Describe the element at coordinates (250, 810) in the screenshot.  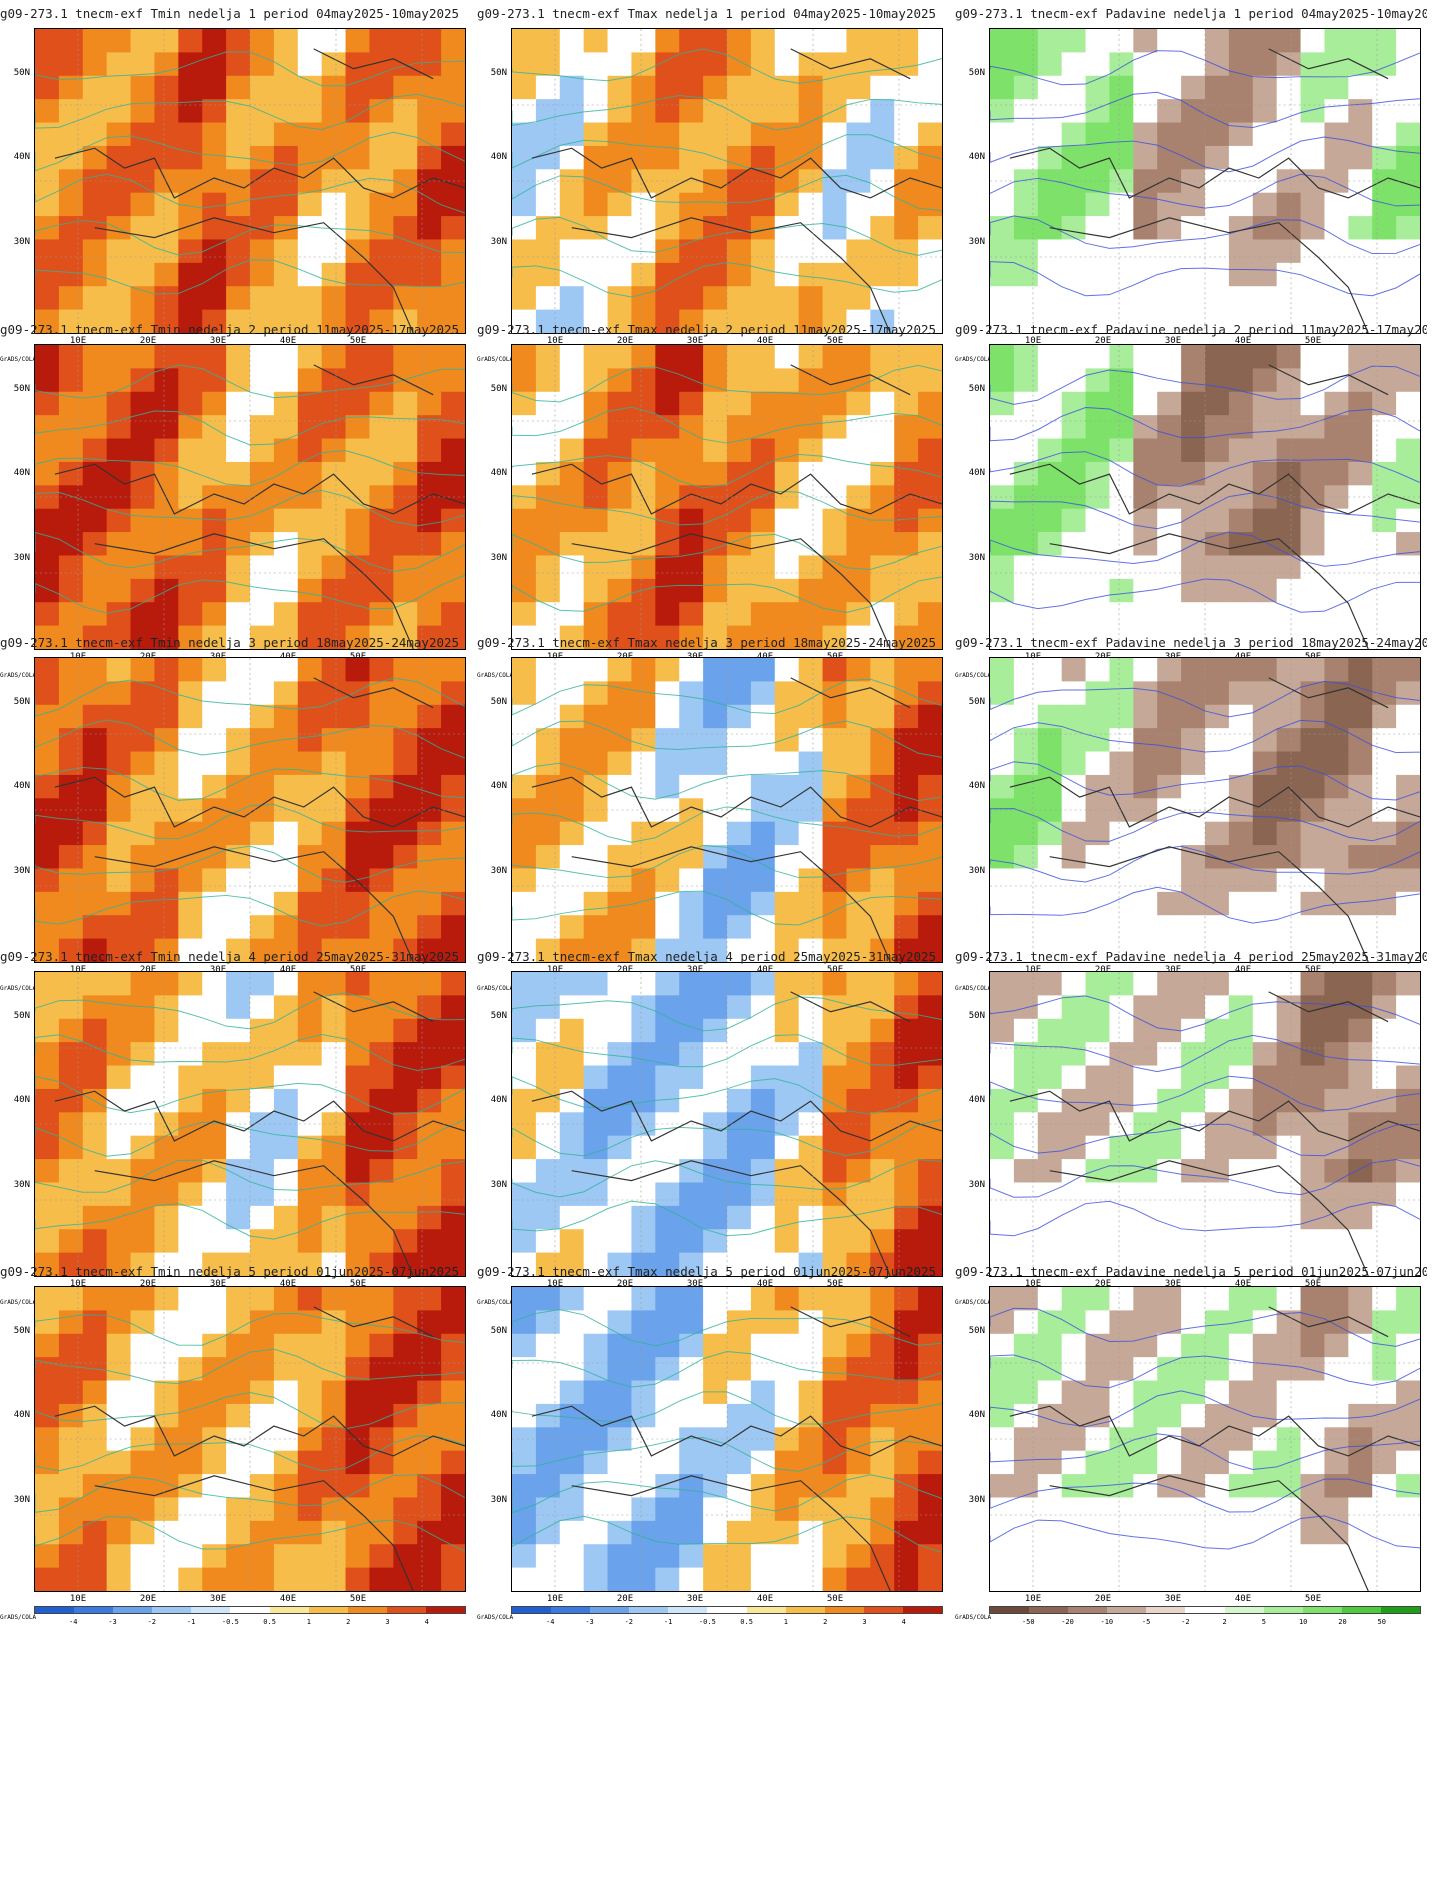
I see `anomaly-field` at that location.